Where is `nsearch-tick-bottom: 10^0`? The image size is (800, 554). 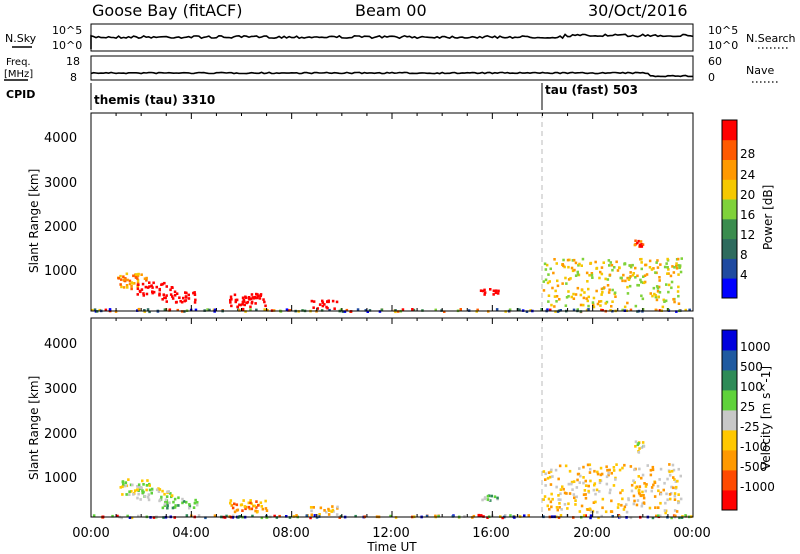 nsearch-tick-bottom: 10^0 is located at coordinates (723, 45).